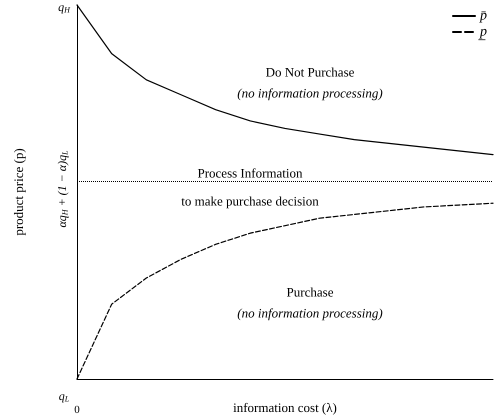 The height and width of the screenshot is (419, 496). What do you see at coordinates (250, 173) in the screenshot?
I see `annotation: Process Information` at bounding box center [250, 173].